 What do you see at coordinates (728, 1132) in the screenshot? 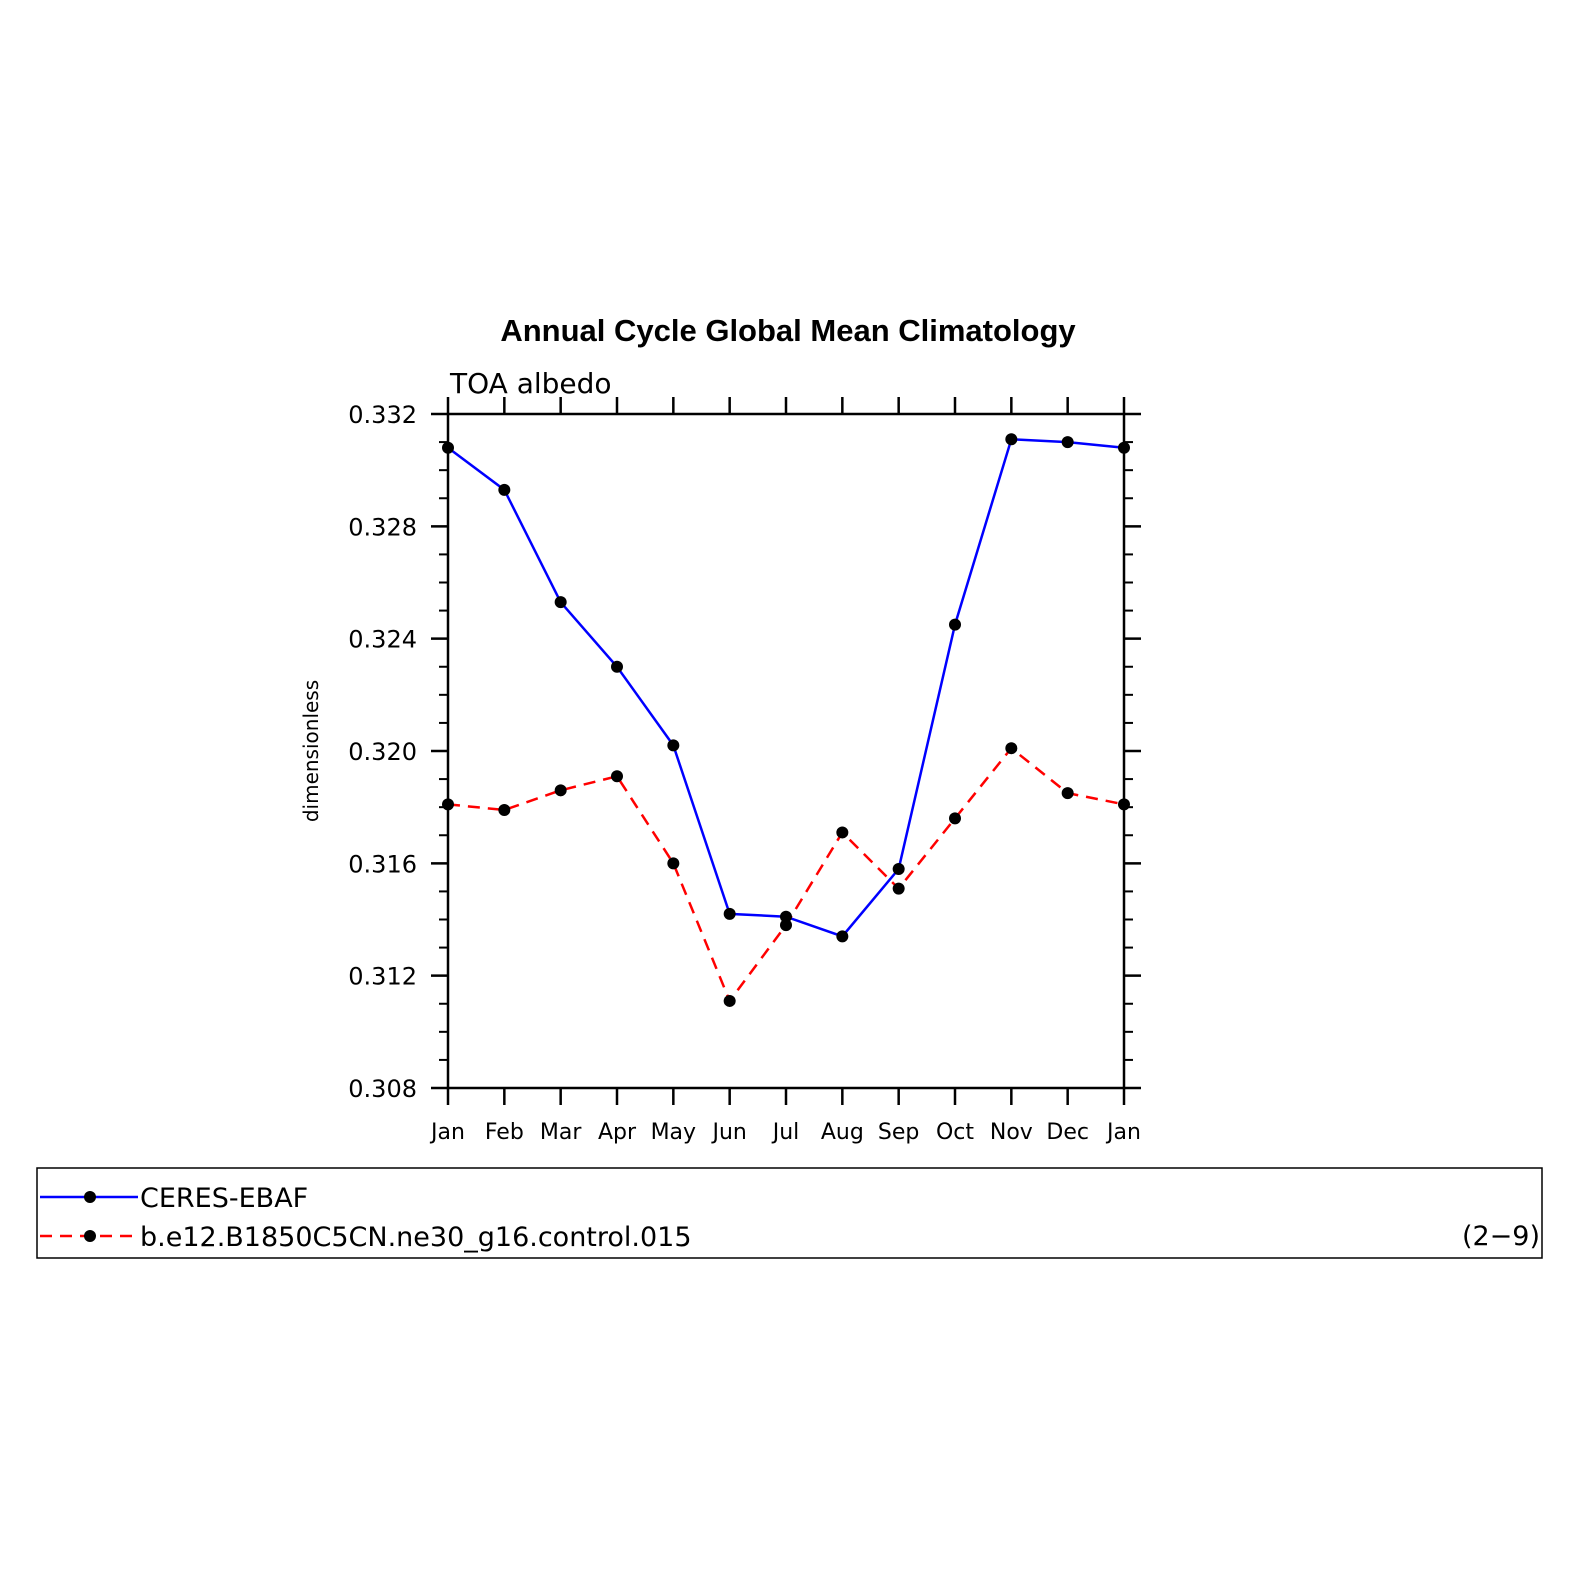
I see `x-tick-label: Jun` at bounding box center [728, 1132].